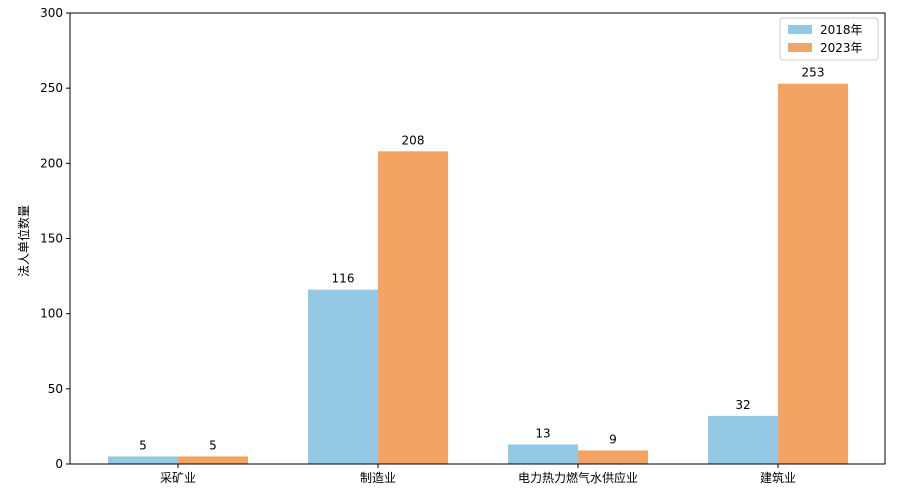 The height and width of the screenshot is (502, 900). What do you see at coordinates (343, 279) in the screenshot?
I see `data-label: 116` at bounding box center [343, 279].